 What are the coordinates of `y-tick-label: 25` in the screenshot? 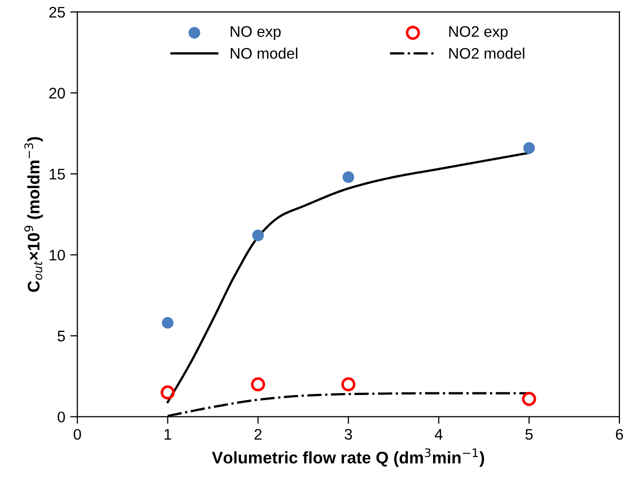 It's located at (57, 12).